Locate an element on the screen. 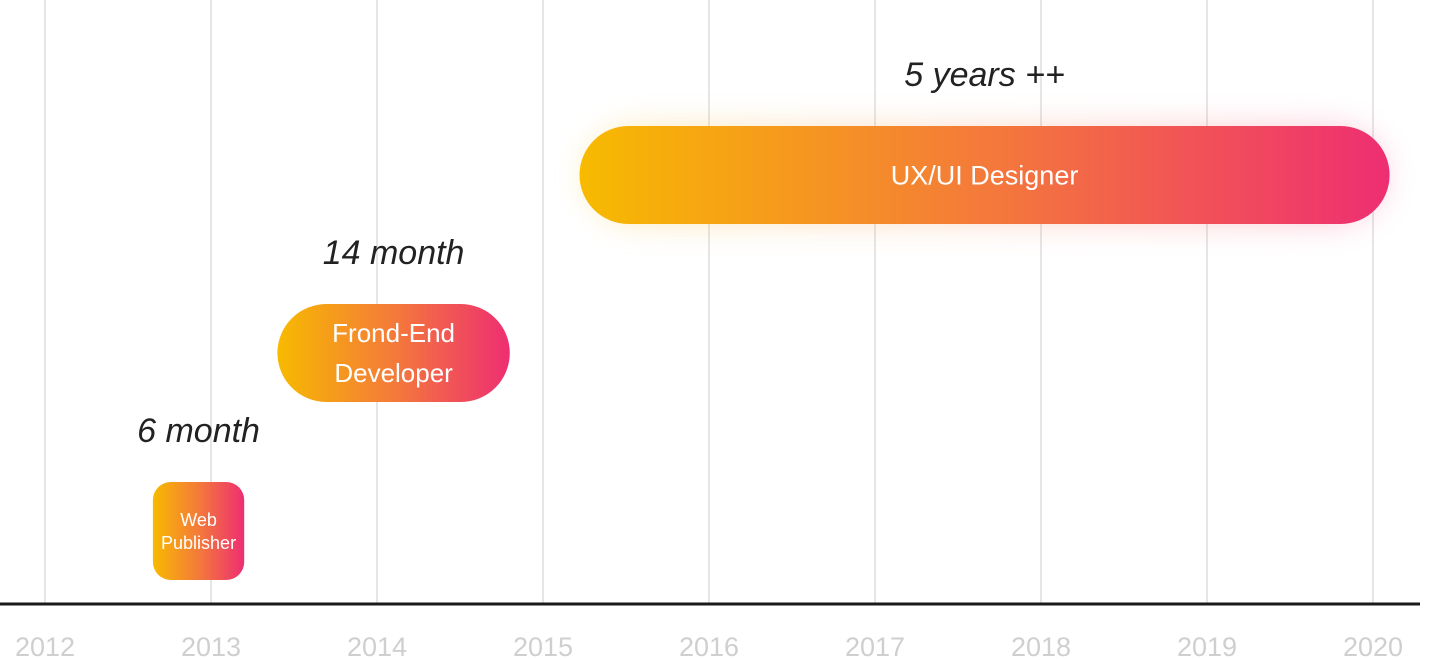  timeline-item-front-end-developer: Frond-End Developer 14 month is located at coordinates (393, 318).